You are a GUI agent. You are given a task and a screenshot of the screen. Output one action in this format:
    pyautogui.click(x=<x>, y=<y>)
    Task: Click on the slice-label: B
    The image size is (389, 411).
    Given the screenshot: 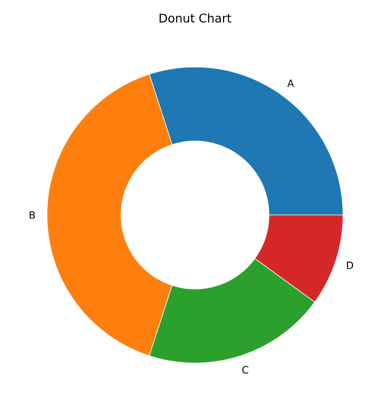 What is the action you would take?
    pyautogui.click(x=32, y=215)
    